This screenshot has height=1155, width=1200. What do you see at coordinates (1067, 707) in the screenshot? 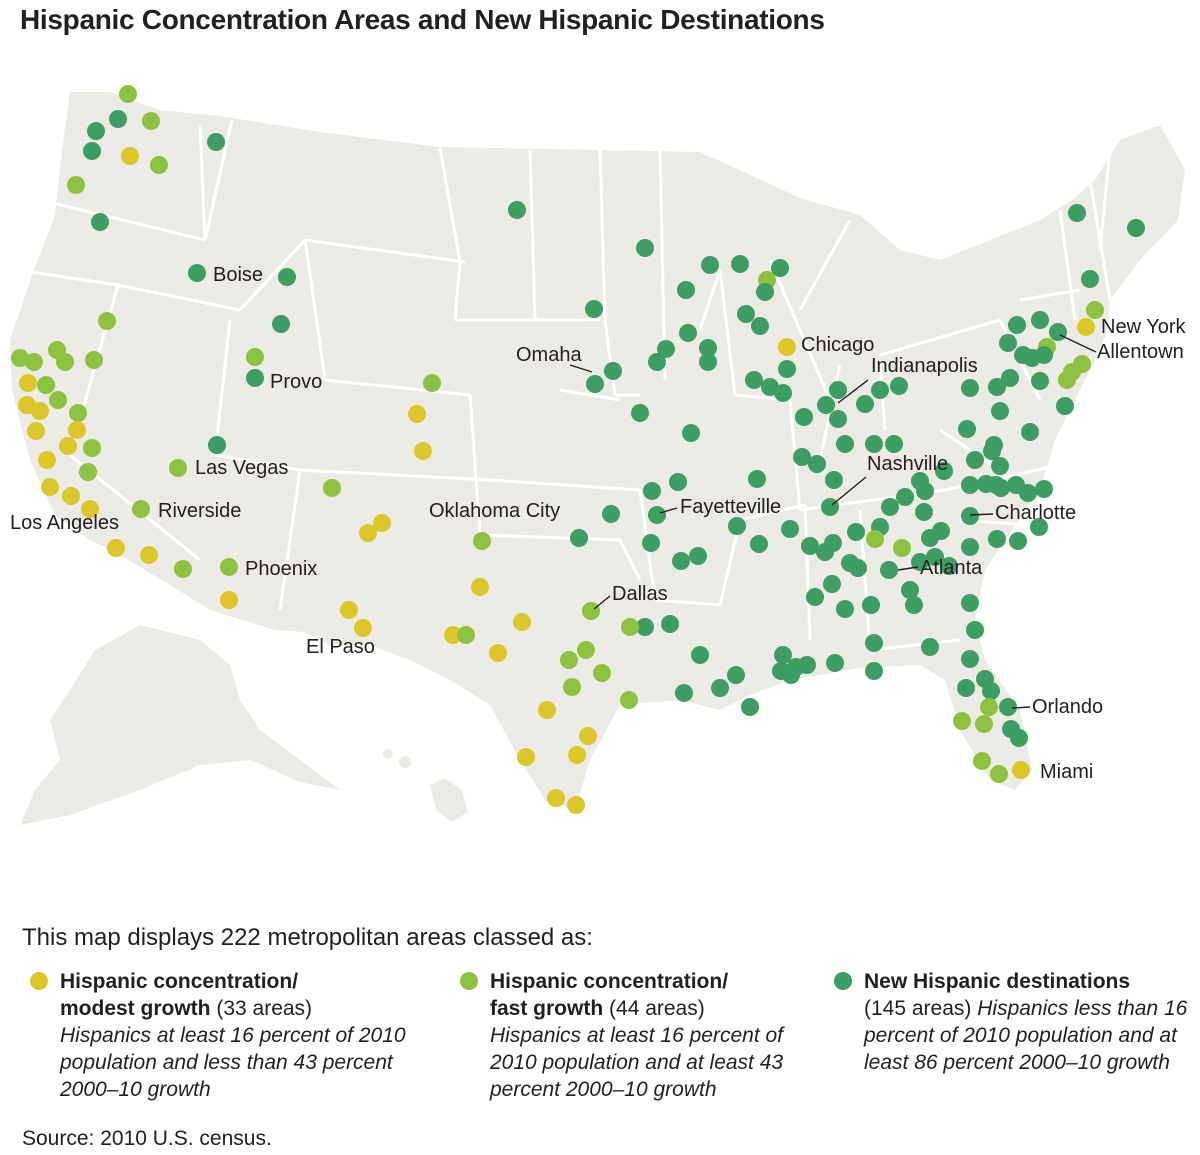
I see `city-label: Orlando` at bounding box center [1067, 707].